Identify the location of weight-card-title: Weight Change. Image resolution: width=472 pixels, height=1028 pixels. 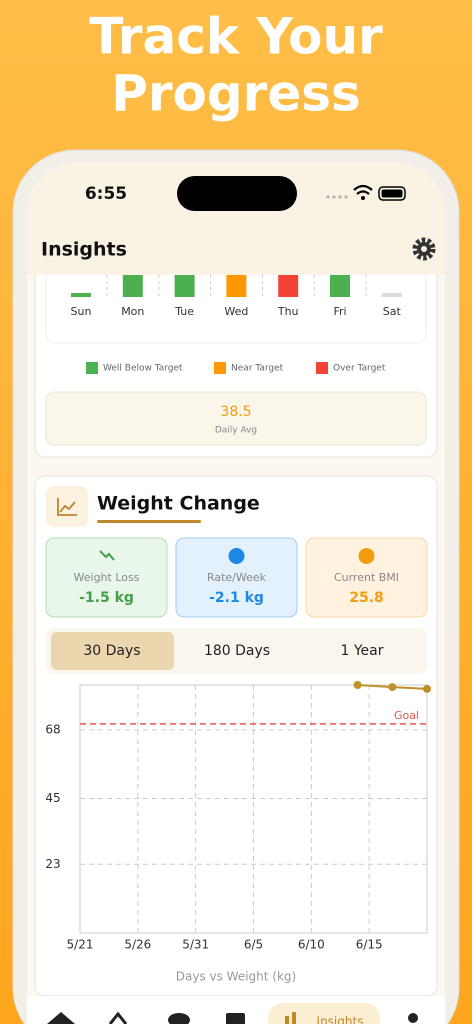
(178, 504).